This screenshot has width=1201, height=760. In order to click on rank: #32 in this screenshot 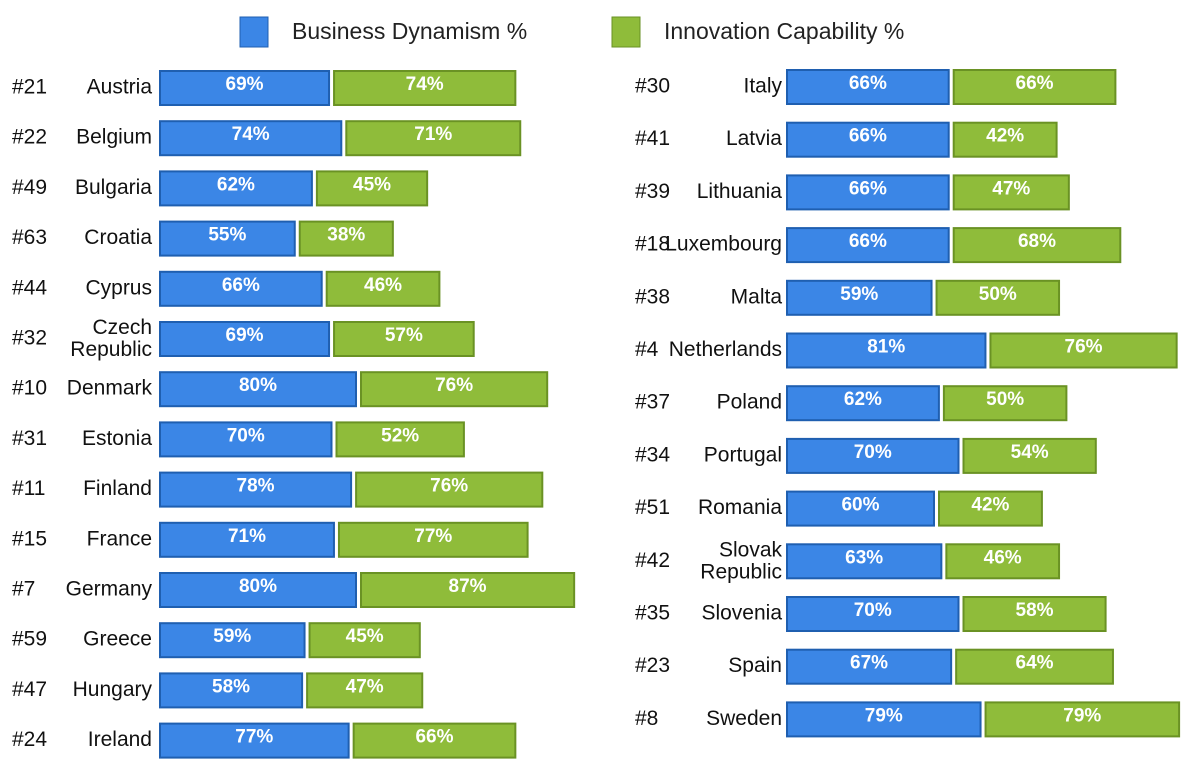, I will do `click(29, 338)`.